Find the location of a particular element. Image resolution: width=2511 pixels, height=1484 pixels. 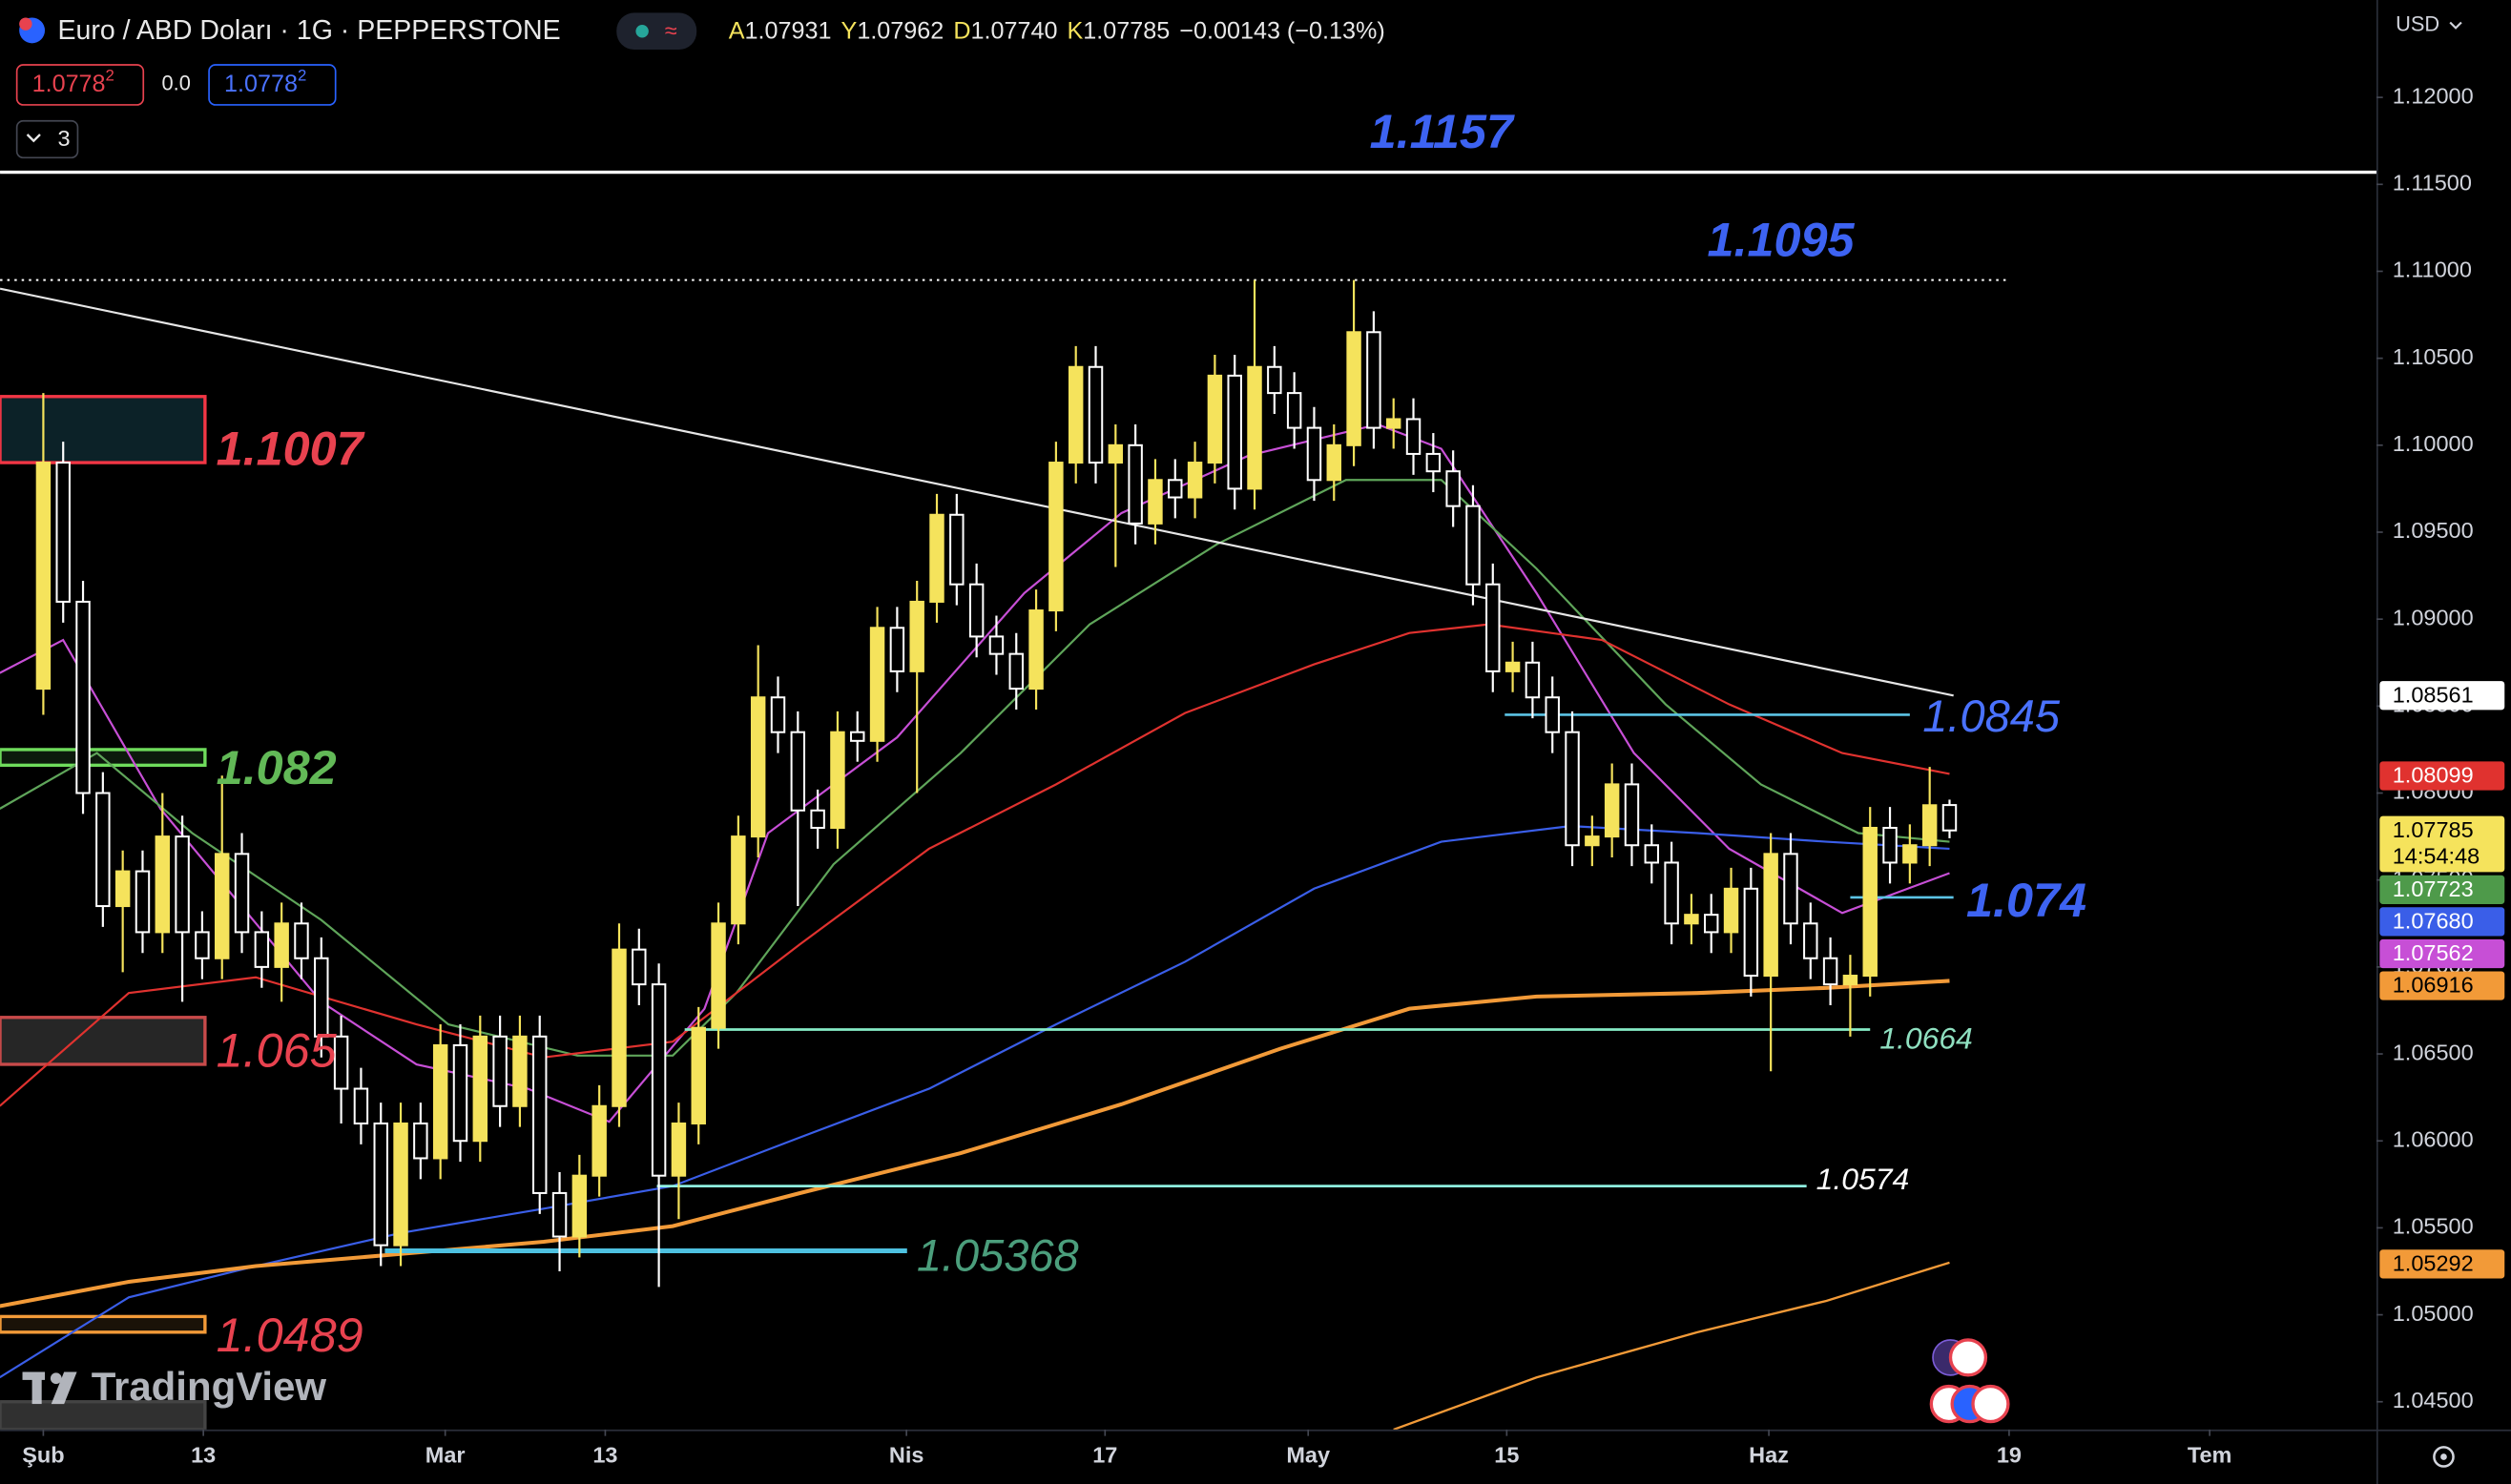

brand-text: TradingView is located at coordinates (209, 1386).